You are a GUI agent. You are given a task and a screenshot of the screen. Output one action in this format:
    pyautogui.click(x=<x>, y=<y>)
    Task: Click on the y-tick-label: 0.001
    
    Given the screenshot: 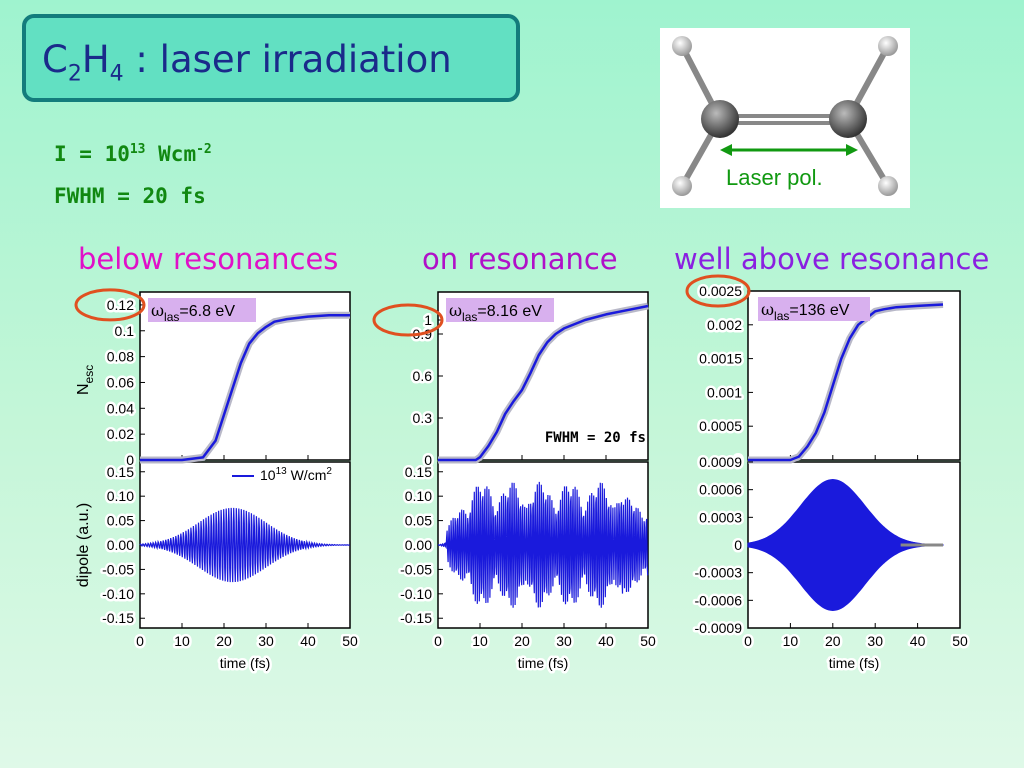 What is the action you would take?
    pyautogui.click(x=724, y=392)
    